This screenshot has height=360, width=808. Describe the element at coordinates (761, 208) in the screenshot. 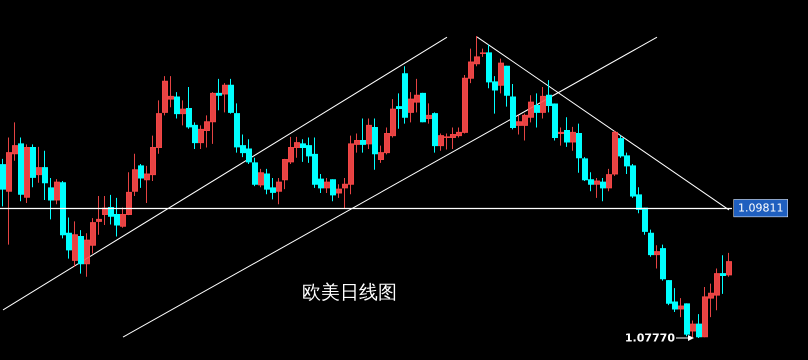

I see `text: 1.09811` at that location.